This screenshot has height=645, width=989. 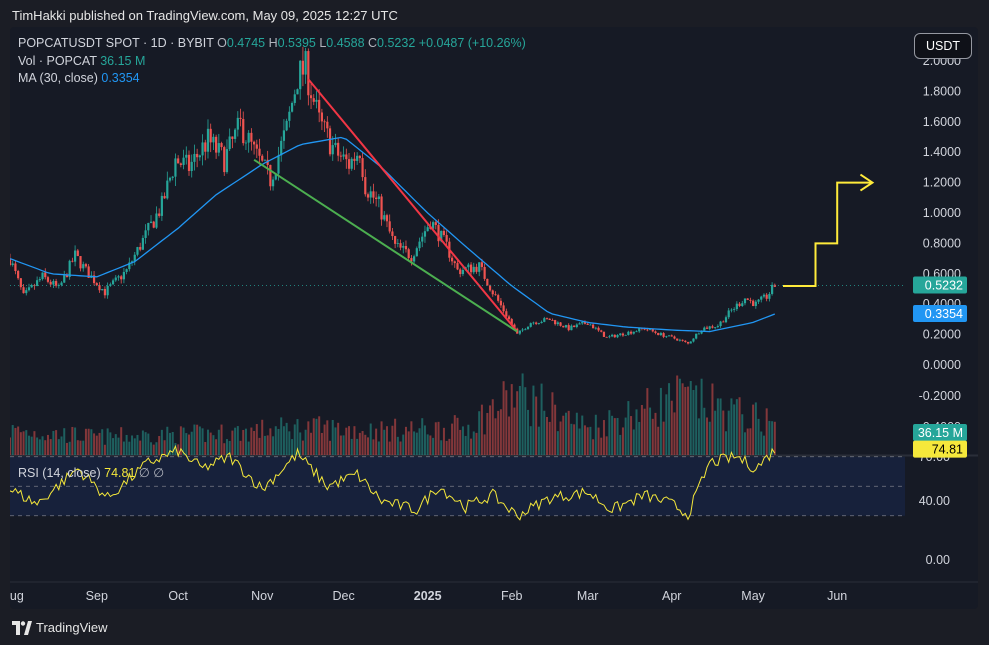 I want to click on time-tick-label: Oct, so click(x=178, y=596).